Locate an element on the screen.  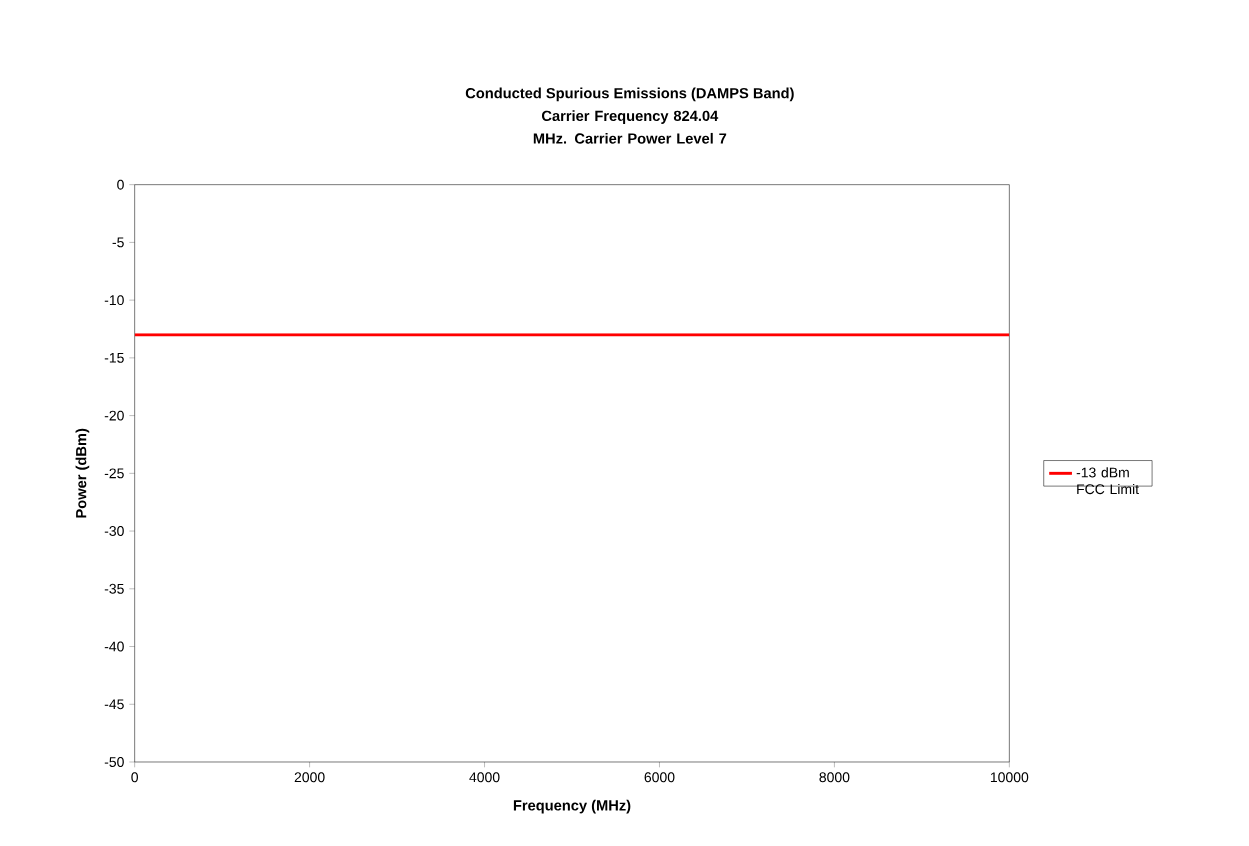
y-tick-label: -5 is located at coordinates (118, 242).